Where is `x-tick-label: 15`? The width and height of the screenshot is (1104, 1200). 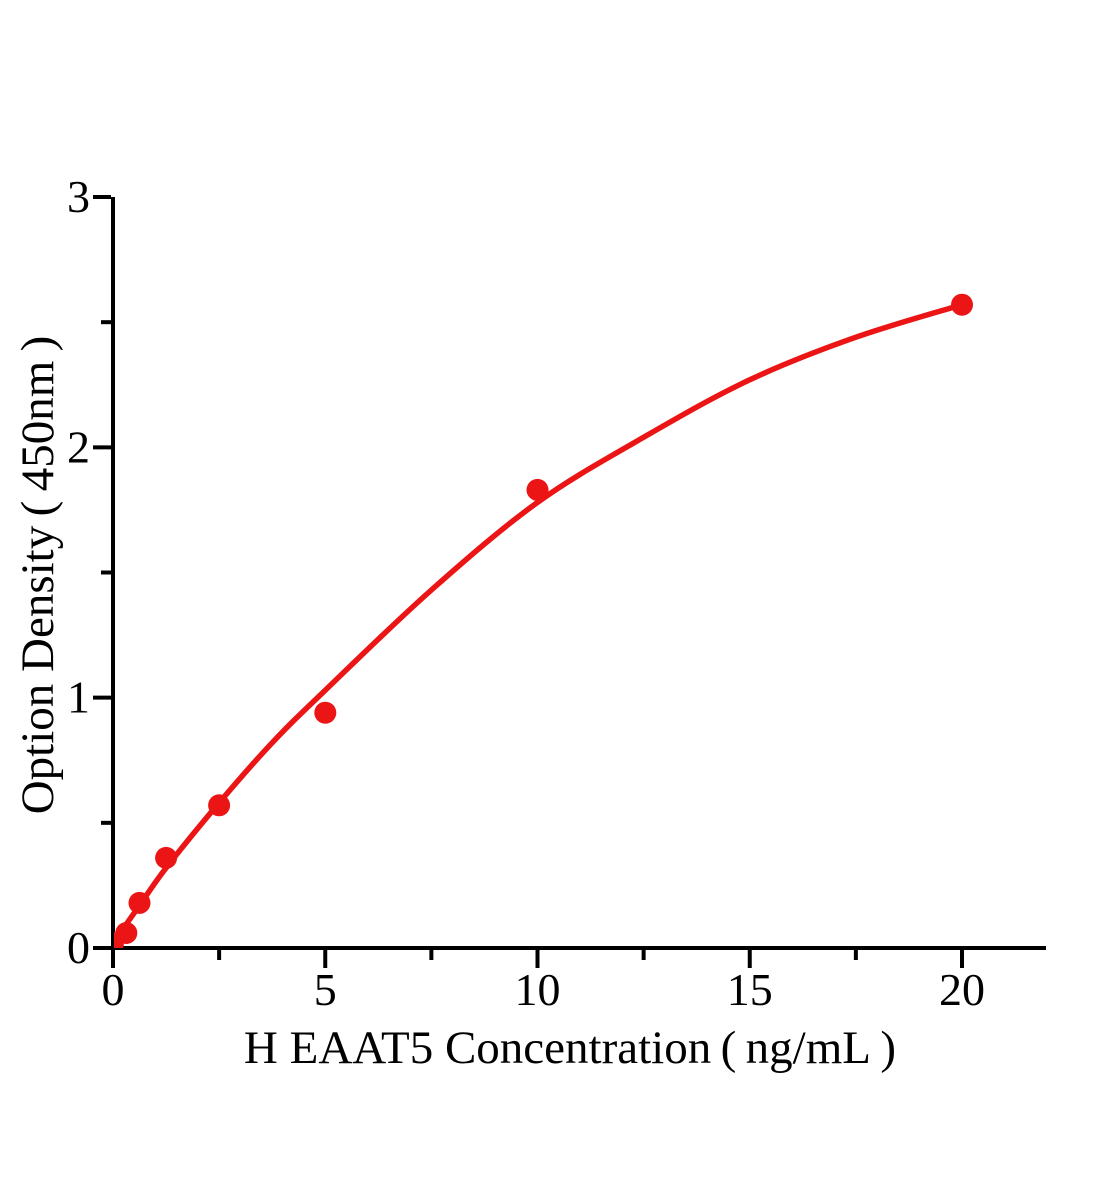
x-tick-label: 15 is located at coordinates (750, 989).